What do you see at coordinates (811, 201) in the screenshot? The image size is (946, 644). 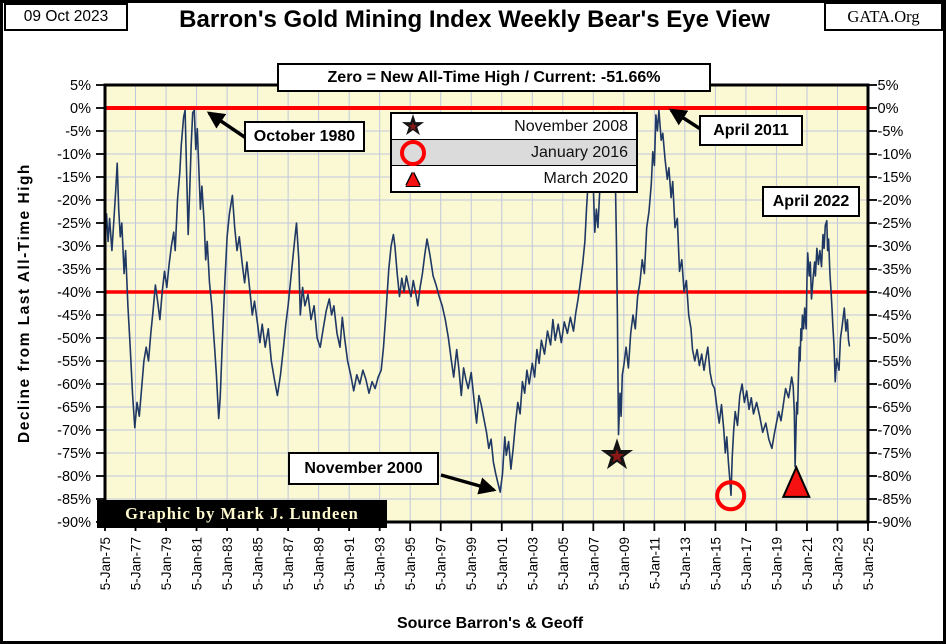 I see `annotation-april-2022: April 2022` at bounding box center [811, 201].